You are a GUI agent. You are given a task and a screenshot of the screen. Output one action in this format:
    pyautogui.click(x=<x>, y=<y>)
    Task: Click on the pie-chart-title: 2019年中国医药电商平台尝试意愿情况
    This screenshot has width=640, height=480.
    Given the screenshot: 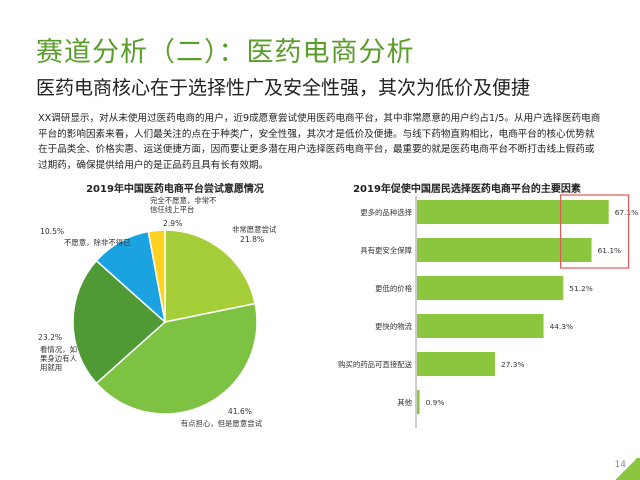 What is the action you would take?
    pyautogui.click(x=175, y=189)
    